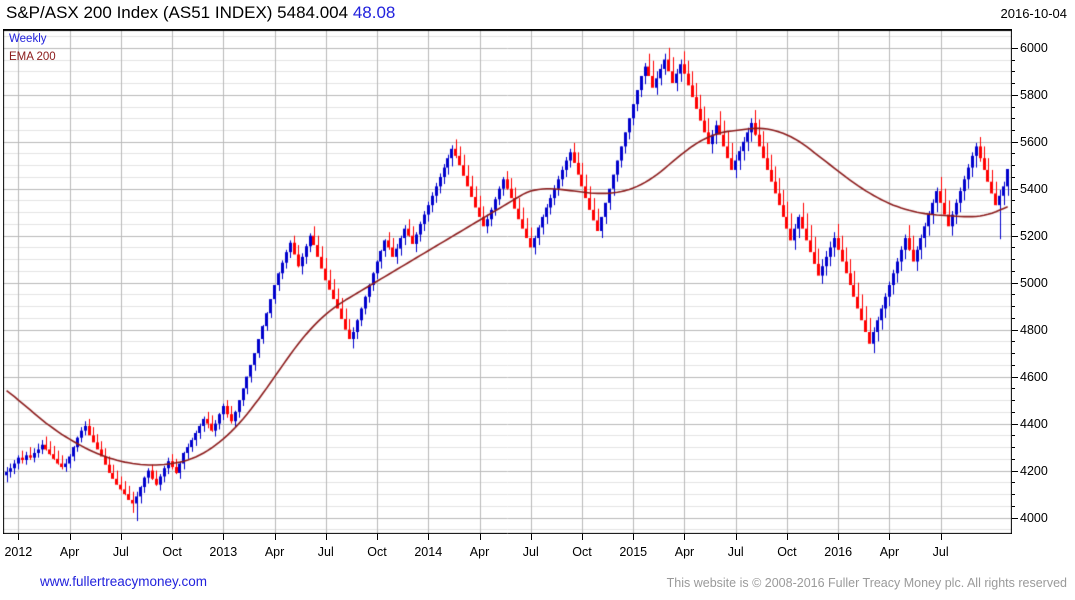  Describe the element at coordinates (1034, 13) in the screenshot. I see `as-of-date: 2016-10-04` at that location.